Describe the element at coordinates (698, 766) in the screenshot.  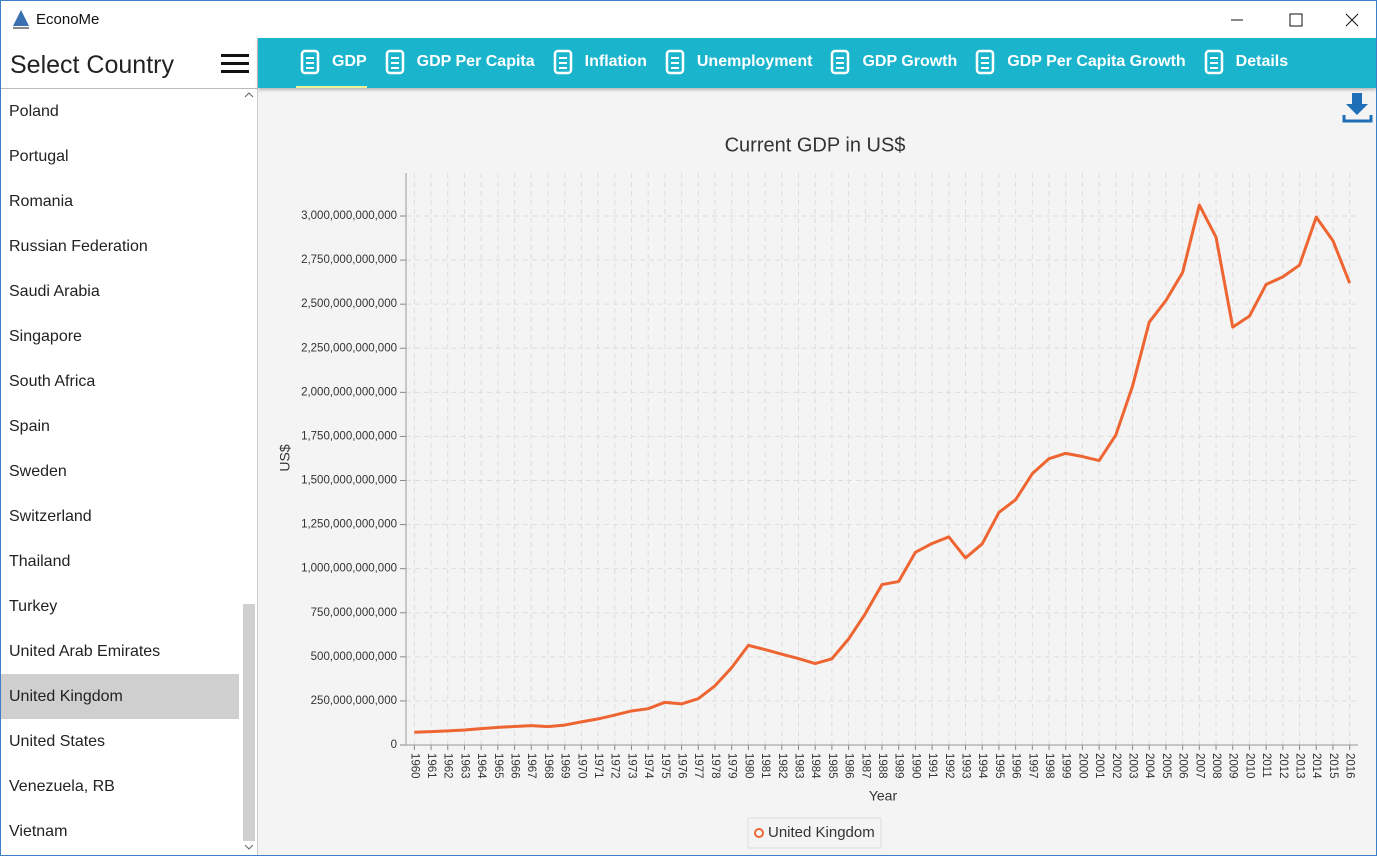
I see `x-tick-label: 1977` at that location.